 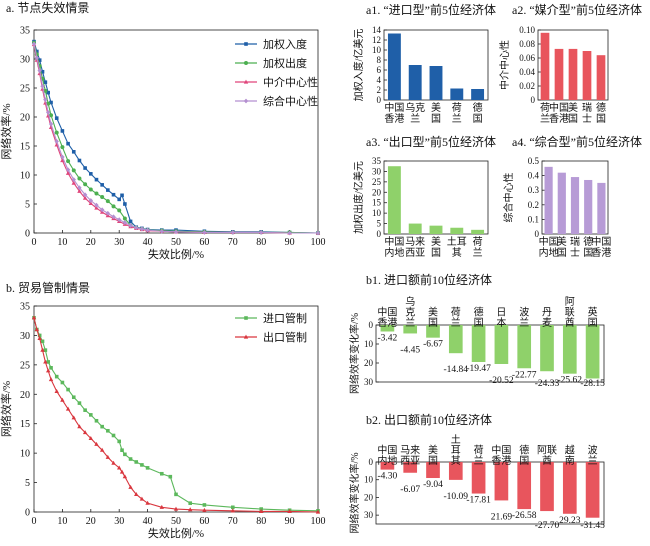 What do you see at coordinates (369, 344) in the screenshot?
I see `y-tick-label: 10` at bounding box center [369, 344].